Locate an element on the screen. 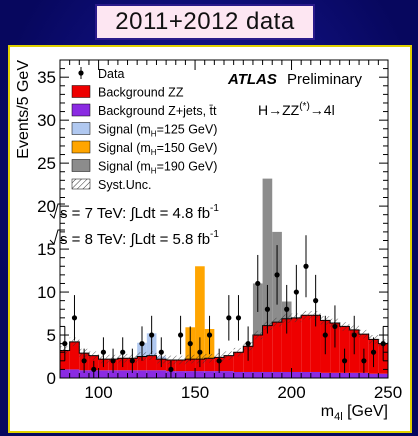 The width and height of the screenshot is (418, 436). y-tick-label-35: 35 is located at coordinates (46, 77).